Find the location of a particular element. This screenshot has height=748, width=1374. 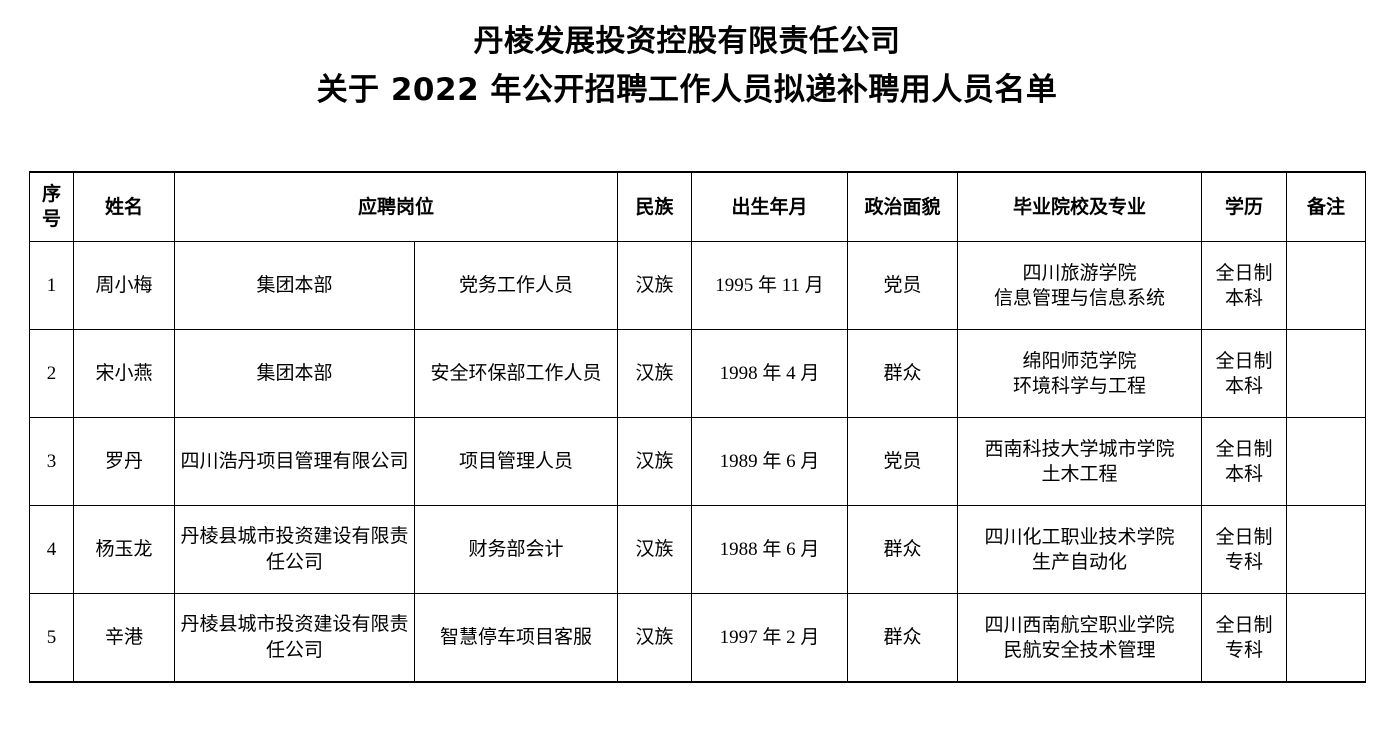

table-header-row: 序号 姓名 应聘岗位 民族 出生年月 政治面貌 毕业院校及专业 学历 备注 is located at coordinates (698, 206).